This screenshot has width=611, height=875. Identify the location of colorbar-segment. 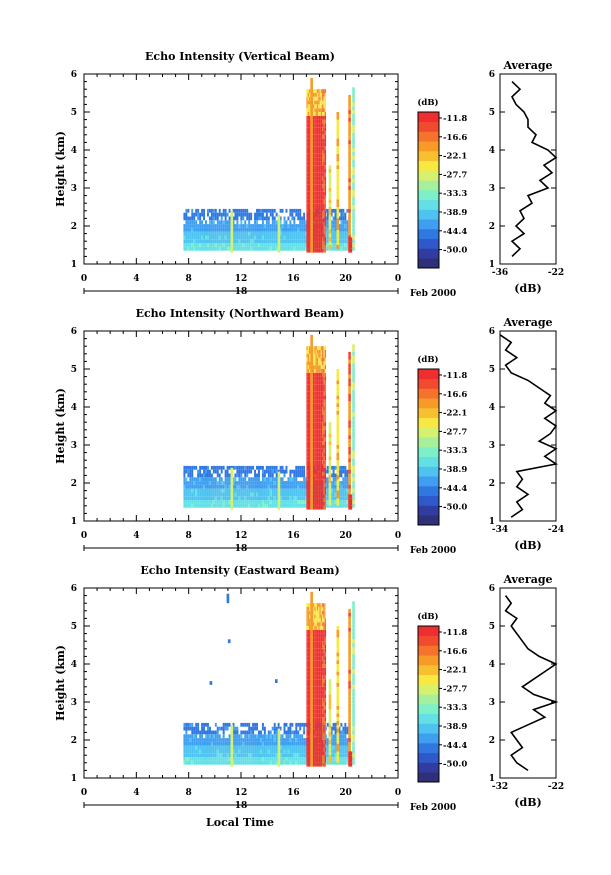
(428, 156).